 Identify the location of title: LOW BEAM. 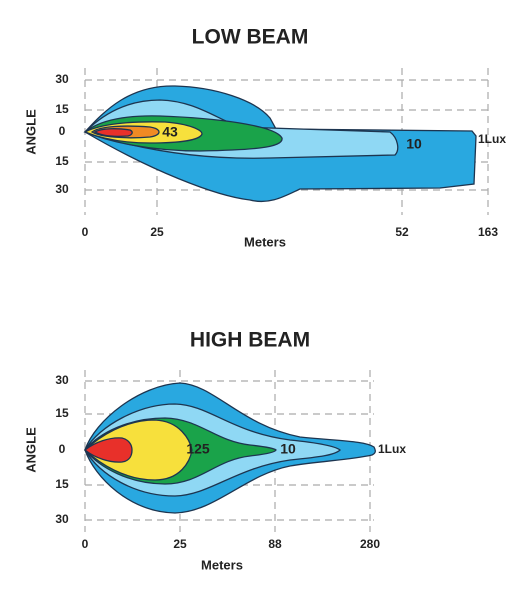
(250, 37).